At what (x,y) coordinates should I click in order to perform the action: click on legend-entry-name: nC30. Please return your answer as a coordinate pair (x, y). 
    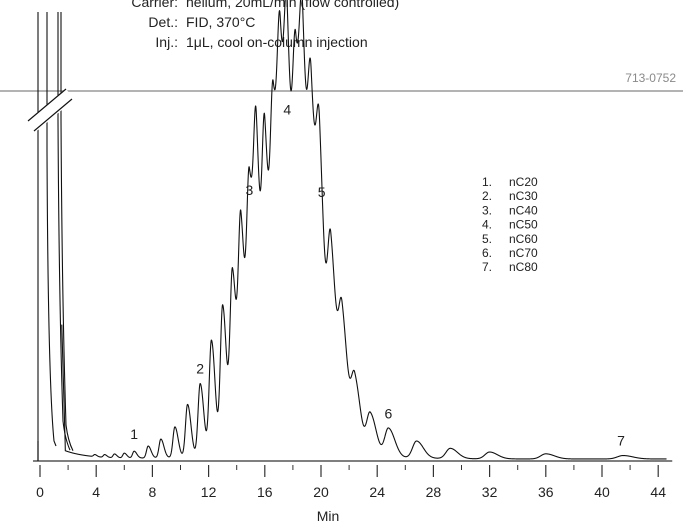
    Looking at the image, I should click on (523, 196).